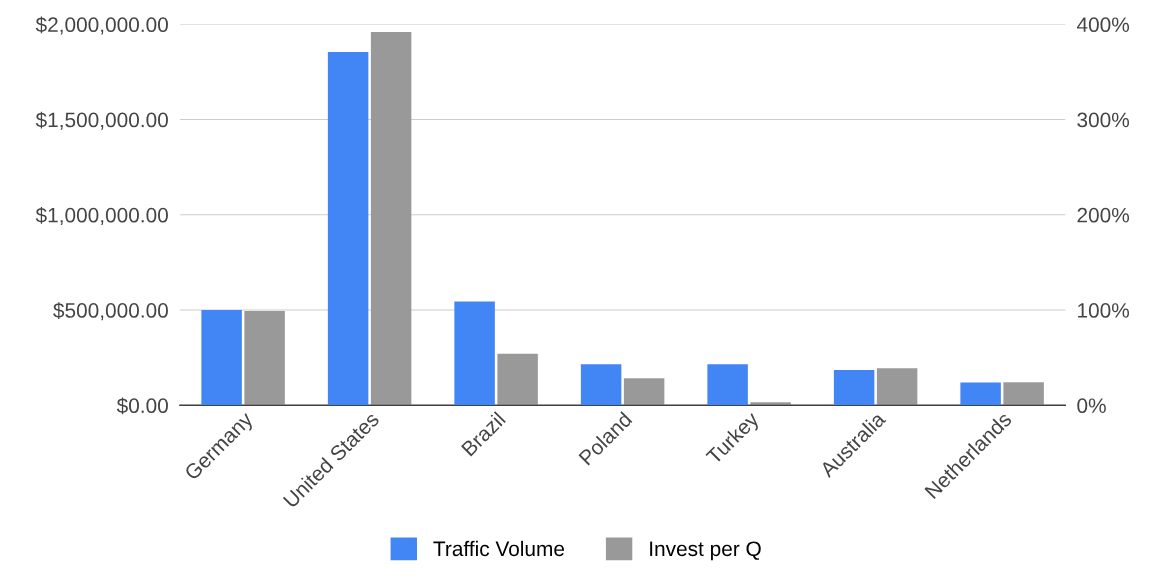 The image size is (1153, 579). I want to click on y-tick-label: $2,000,000.00, so click(101, 25).